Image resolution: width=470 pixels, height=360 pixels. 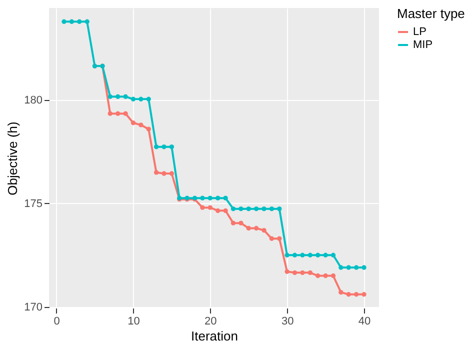 What do you see at coordinates (287, 322) in the screenshot?
I see `x-tick-label: 30` at bounding box center [287, 322].